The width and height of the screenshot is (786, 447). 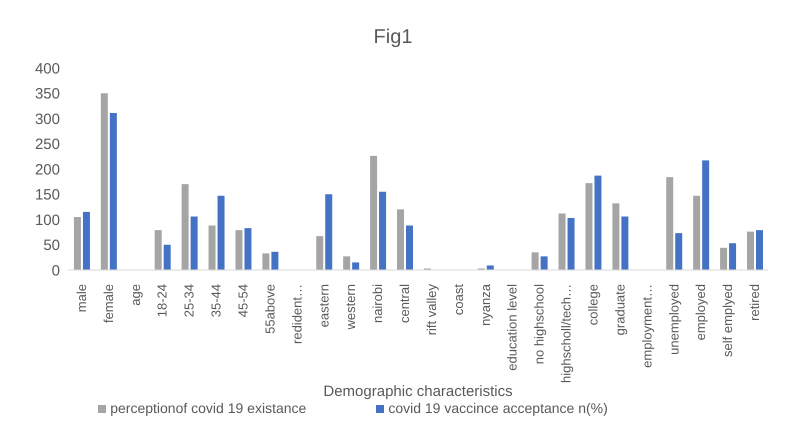 What do you see at coordinates (189, 301) in the screenshot?
I see `x-tick-label: 25-34` at bounding box center [189, 301].